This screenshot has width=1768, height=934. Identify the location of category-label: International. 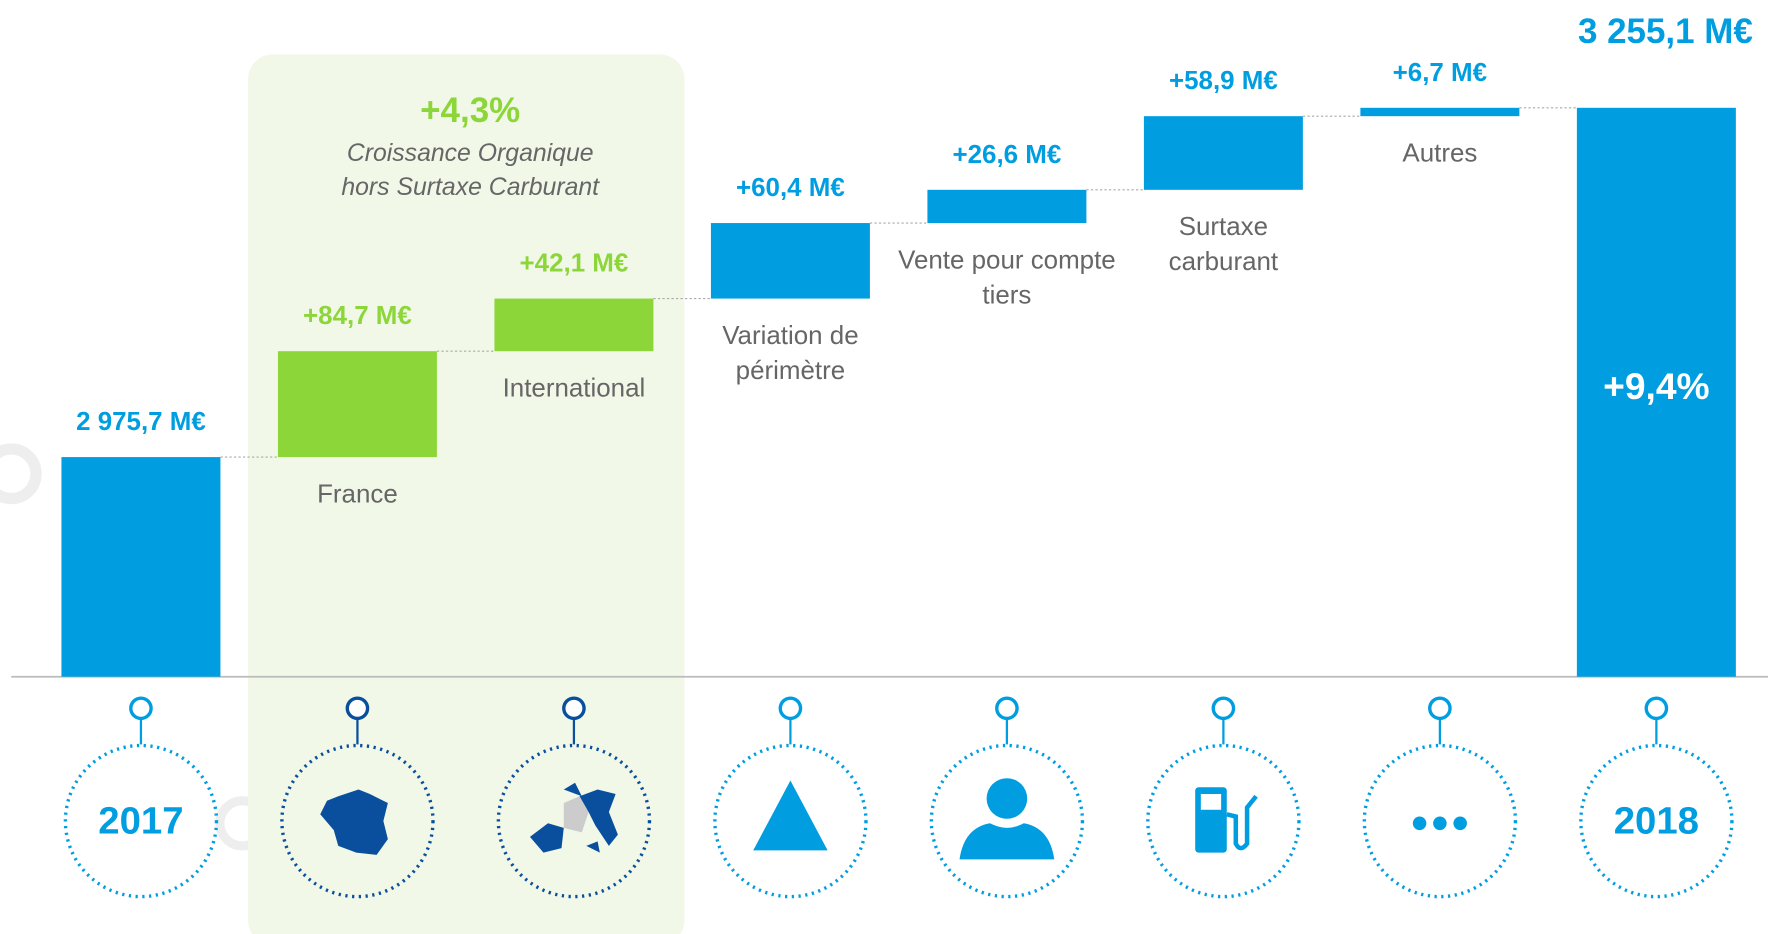
(574, 388).